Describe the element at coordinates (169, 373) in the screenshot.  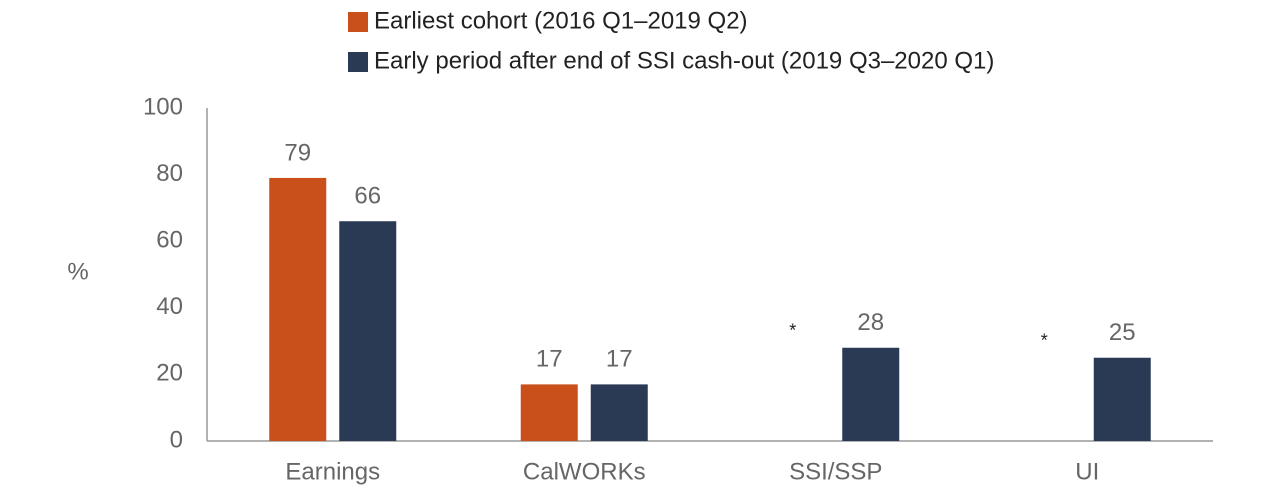
I see `y-tick-label: 20` at that location.